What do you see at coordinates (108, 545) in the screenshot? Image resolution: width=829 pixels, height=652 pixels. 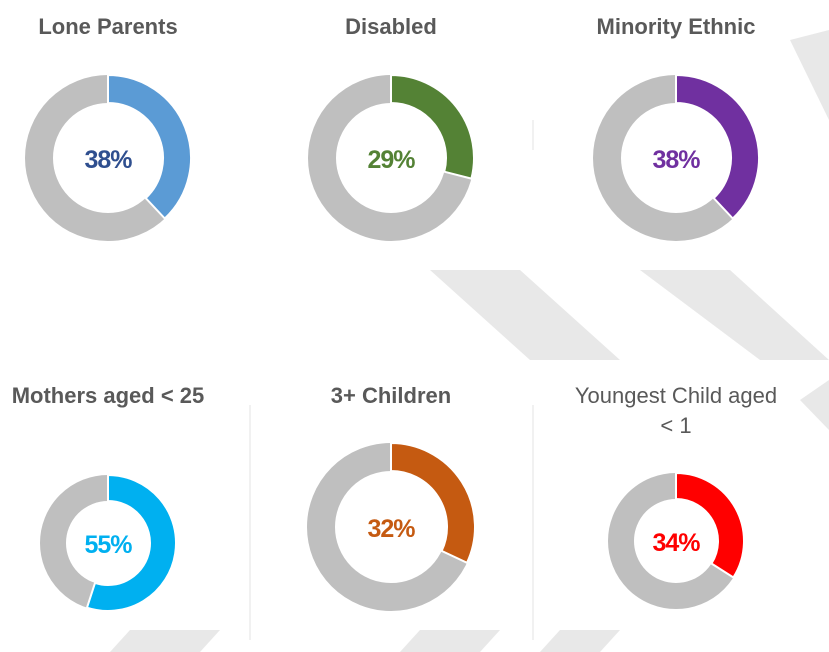 I see `value-label: 55%` at bounding box center [108, 545].